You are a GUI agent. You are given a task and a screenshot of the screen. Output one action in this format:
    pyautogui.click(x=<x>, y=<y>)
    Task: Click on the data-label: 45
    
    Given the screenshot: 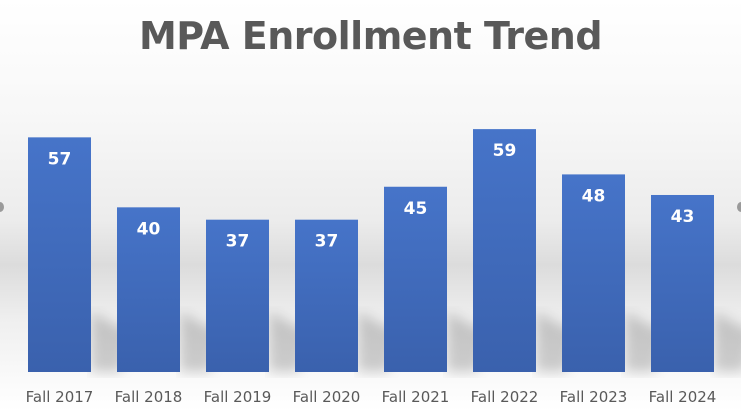 What is the action you would take?
    pyautogui.click(x=416, y=209)
    